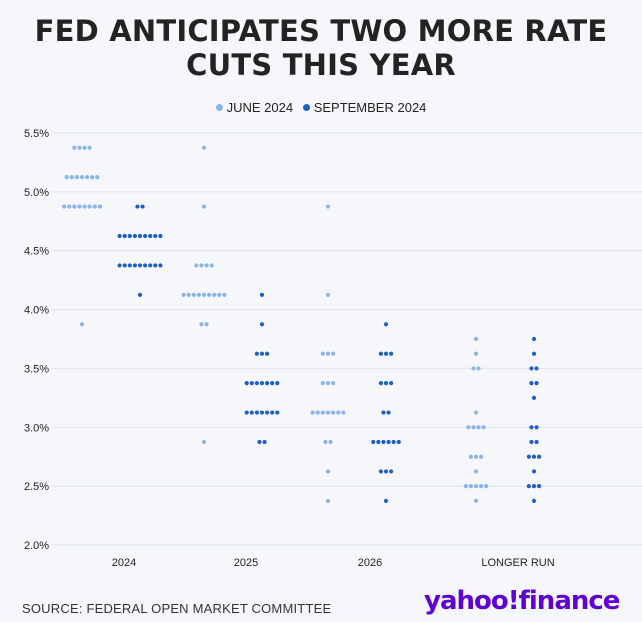 Image resolution: width=642 pixels, height=622 pixels. I want to click on x-tick-label: LONGER RUN, so click(517, 563).